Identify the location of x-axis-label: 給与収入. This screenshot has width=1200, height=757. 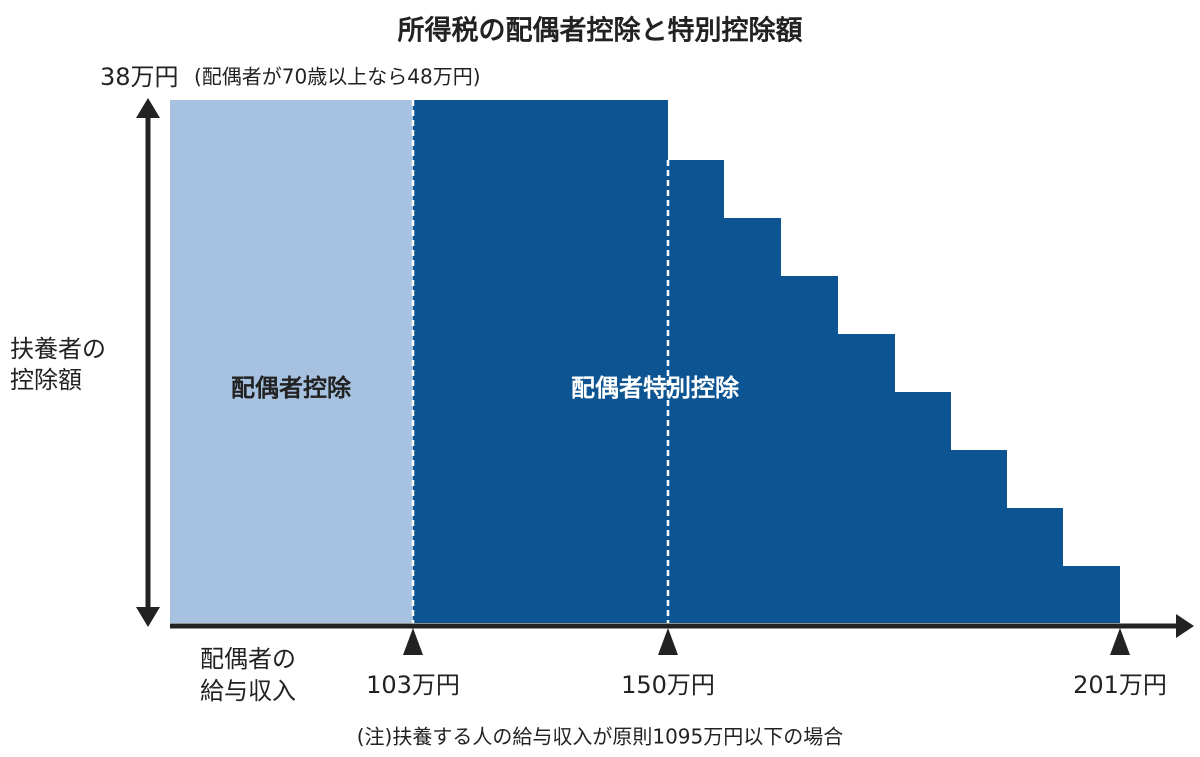
(248, 691).